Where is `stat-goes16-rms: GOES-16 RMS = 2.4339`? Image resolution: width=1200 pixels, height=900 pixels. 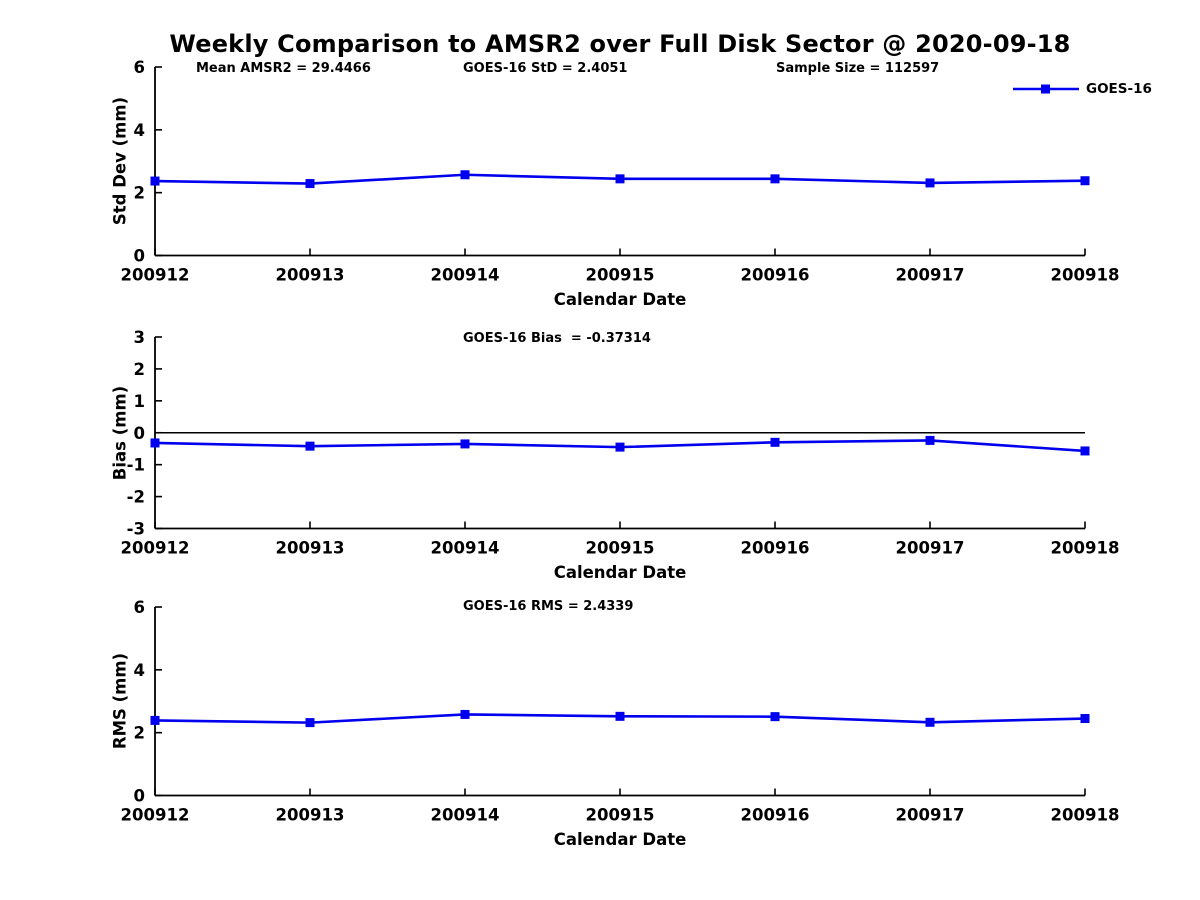 stat-goes16-rms: GOES-16 RMS = 2.4339 is located at coordinates (548, 606).